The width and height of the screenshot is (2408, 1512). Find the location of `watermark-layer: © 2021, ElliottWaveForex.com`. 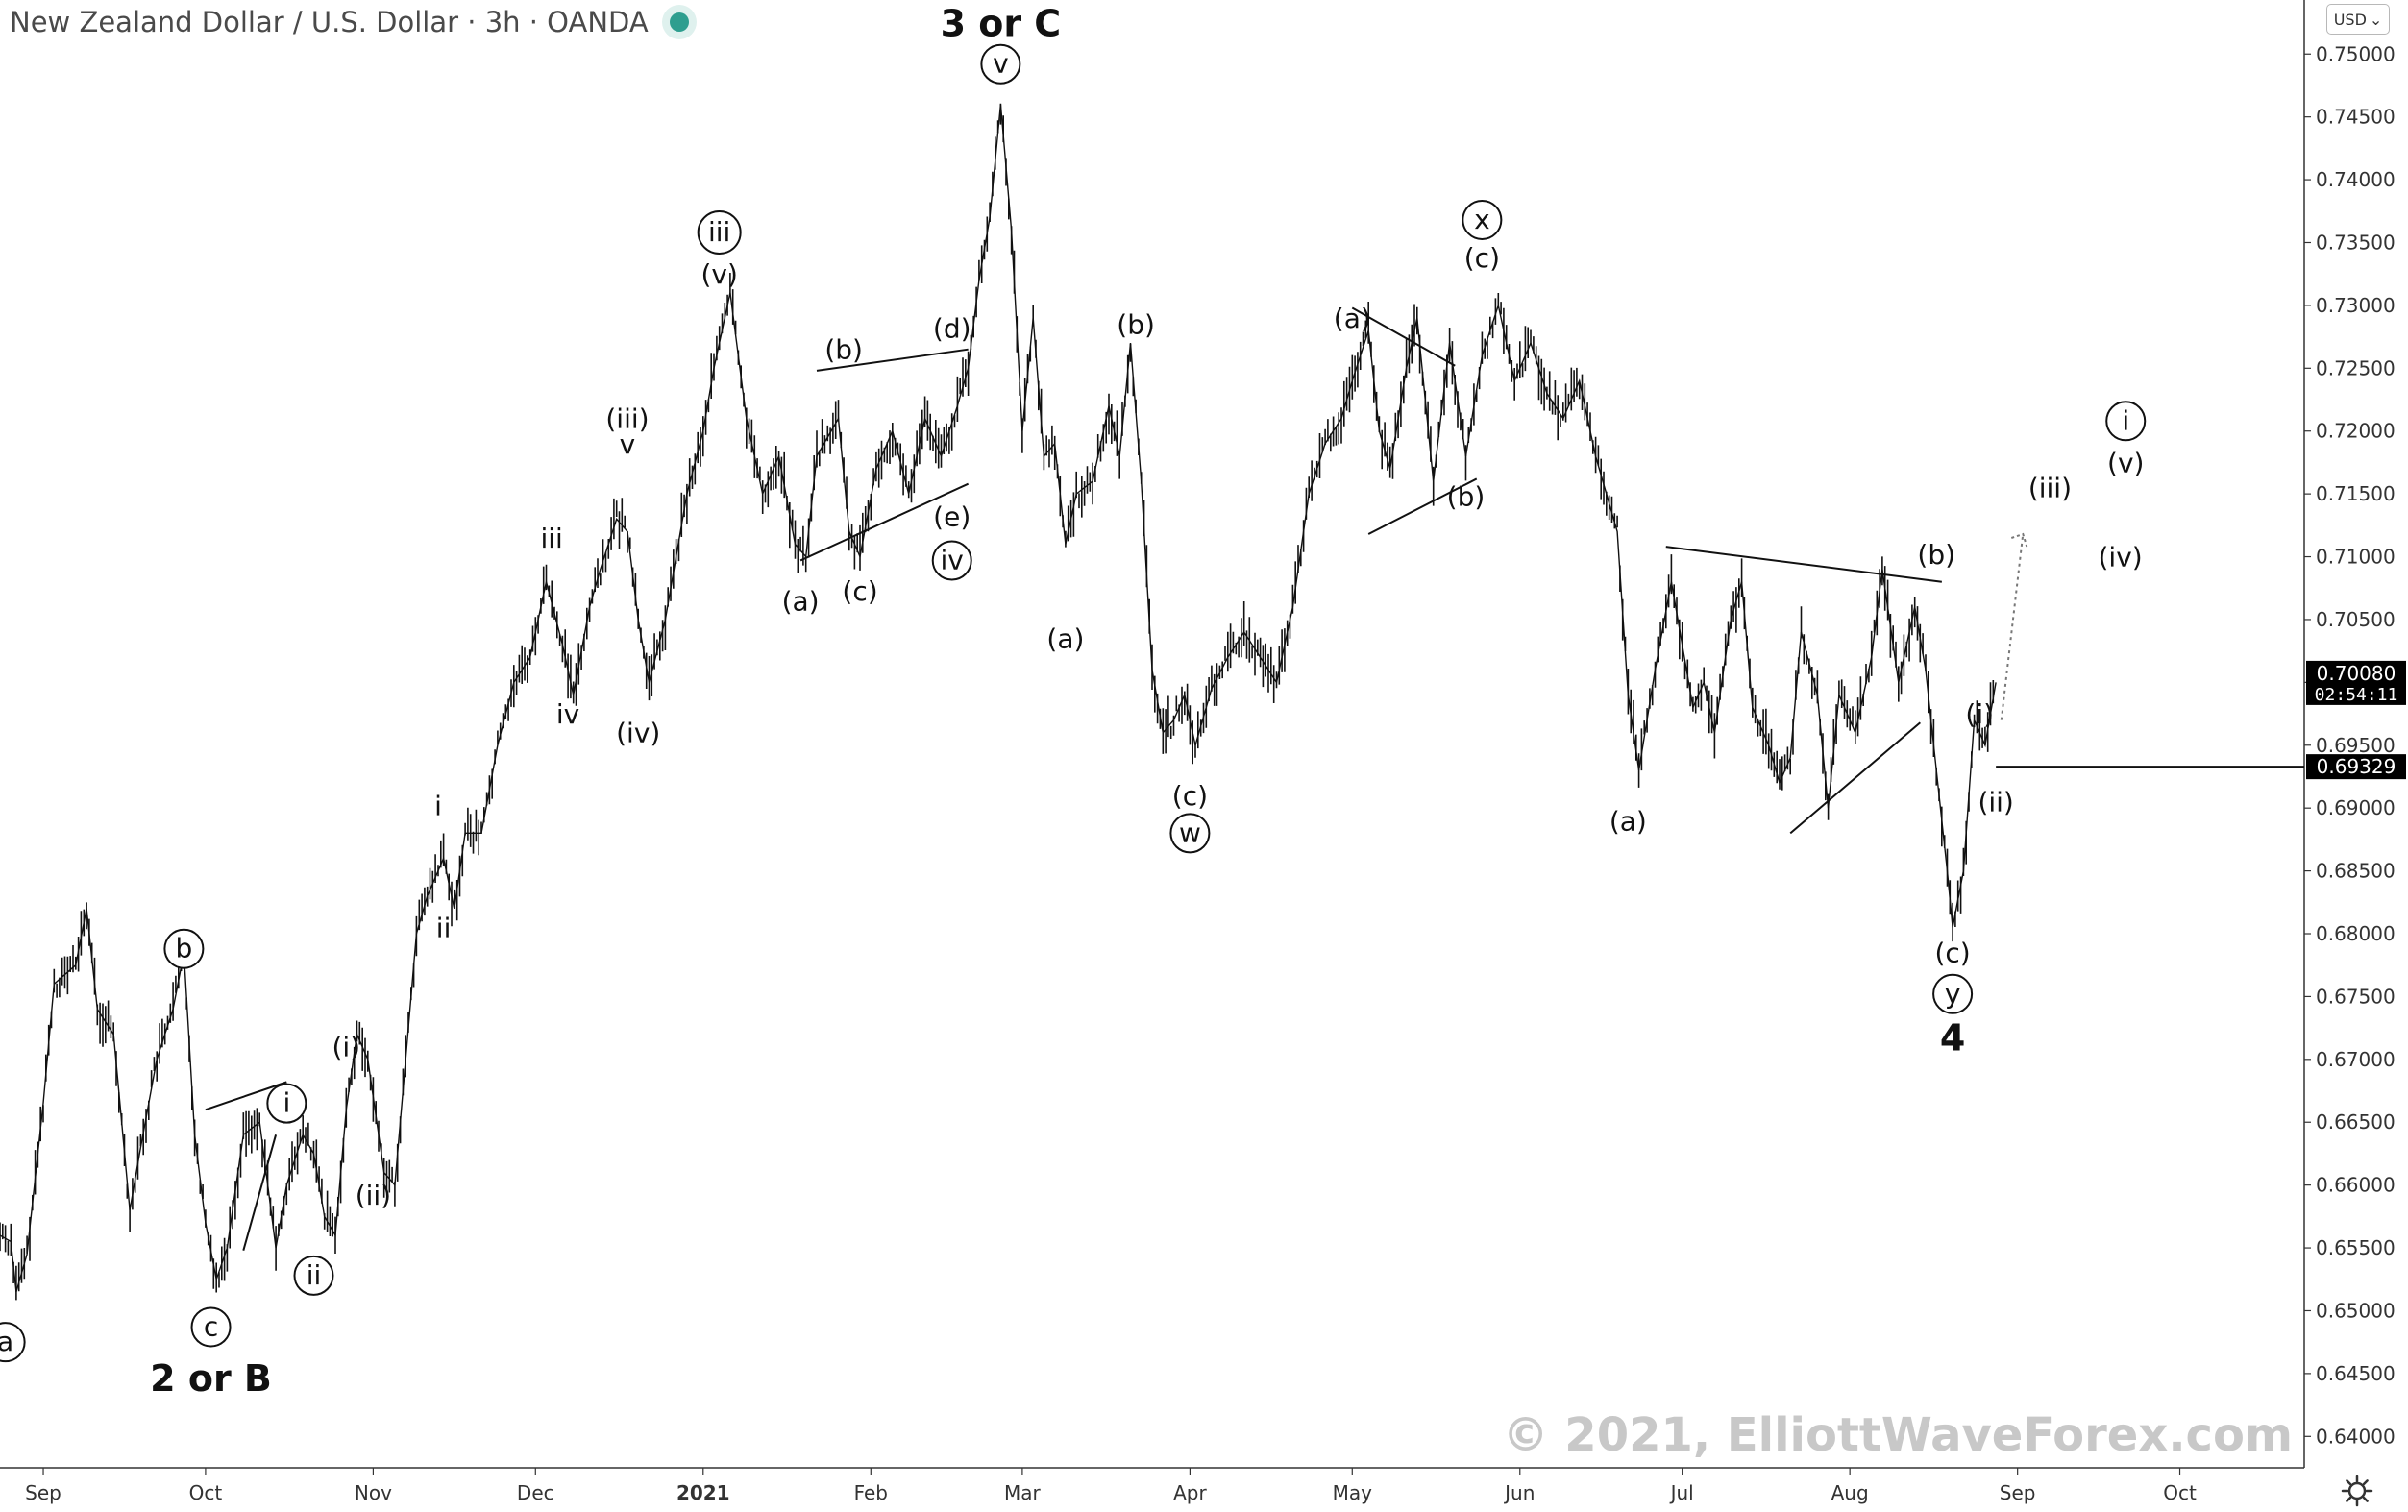

watermark-layer: © 2021, ElliottWaveForex.com is located at coordinates (1898, 1435).